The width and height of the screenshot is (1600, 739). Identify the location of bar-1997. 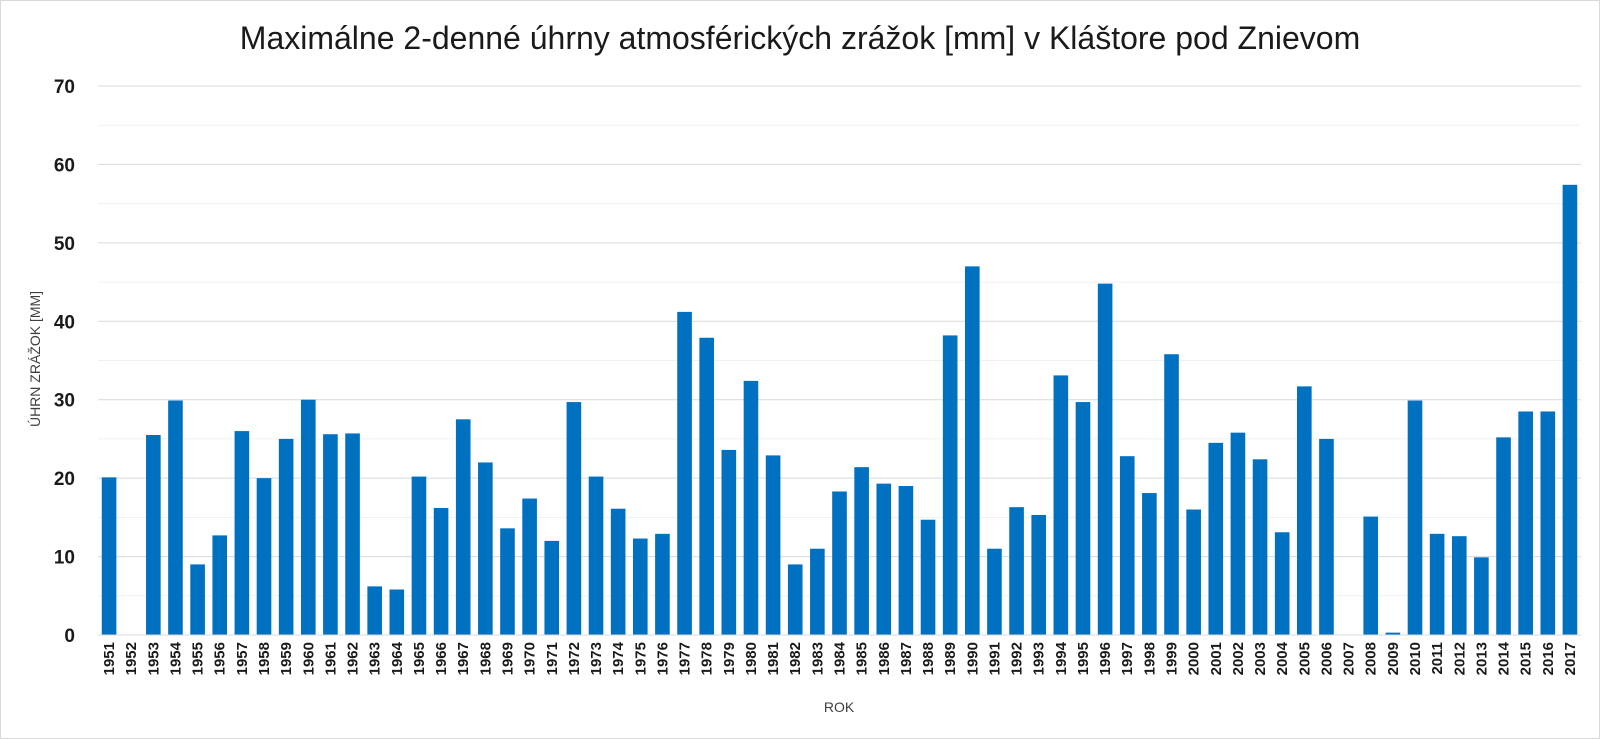
(1127, 545).